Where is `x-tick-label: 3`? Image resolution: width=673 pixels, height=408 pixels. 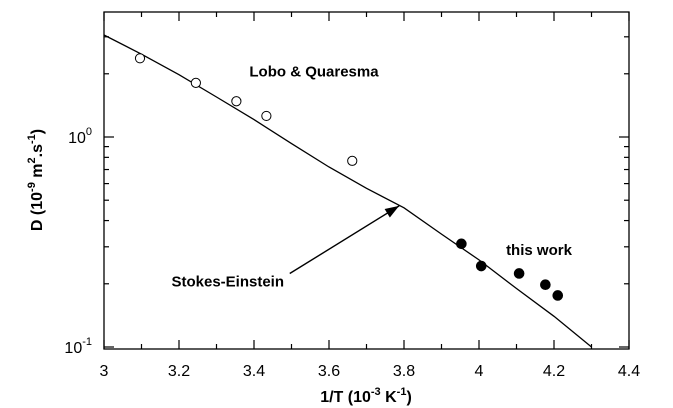
x-tick-label: 3 is located at coordinates (104, 371).